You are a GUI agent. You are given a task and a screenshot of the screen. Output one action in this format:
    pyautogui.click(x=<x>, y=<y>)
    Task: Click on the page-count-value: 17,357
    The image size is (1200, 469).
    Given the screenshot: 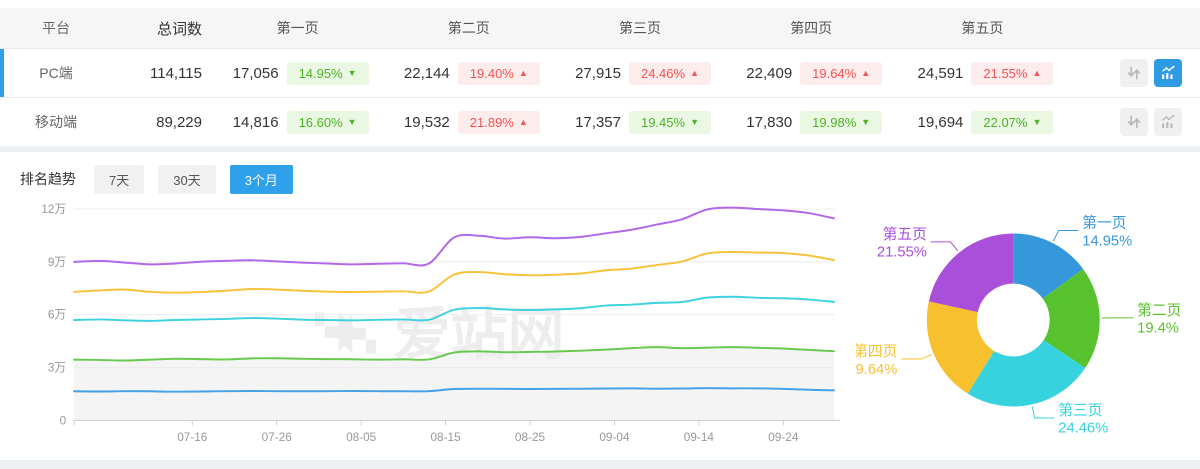 What is the action you would take?
    pyautogui.click(x=598, y=122)
    